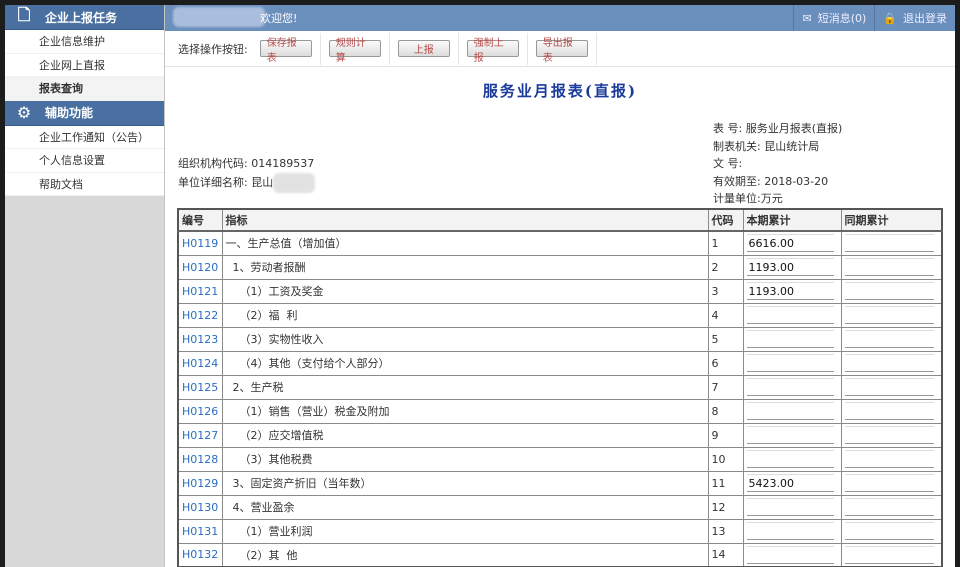 Image resolution: width=960 pixels, height=567 pixels. What do you see at coordinates (737, 181) in the screenshot?
I see `valid-until-label: 有效期至:` at bounding box center [737, 181].